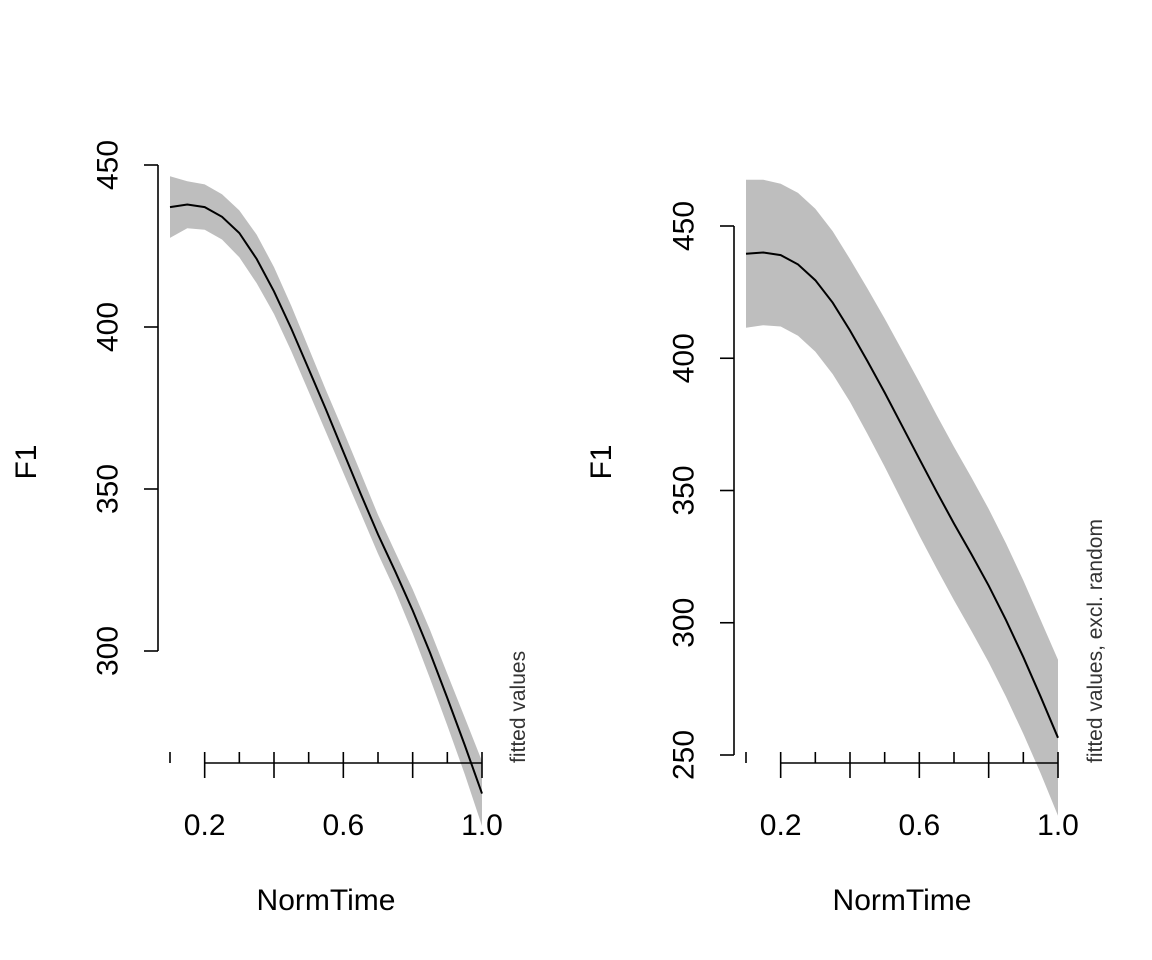 The height and width of the screenshot is (960, 1152). Describe the element at coordinates (902, 495) in the screenshot. I see `fitted-line` at that location.